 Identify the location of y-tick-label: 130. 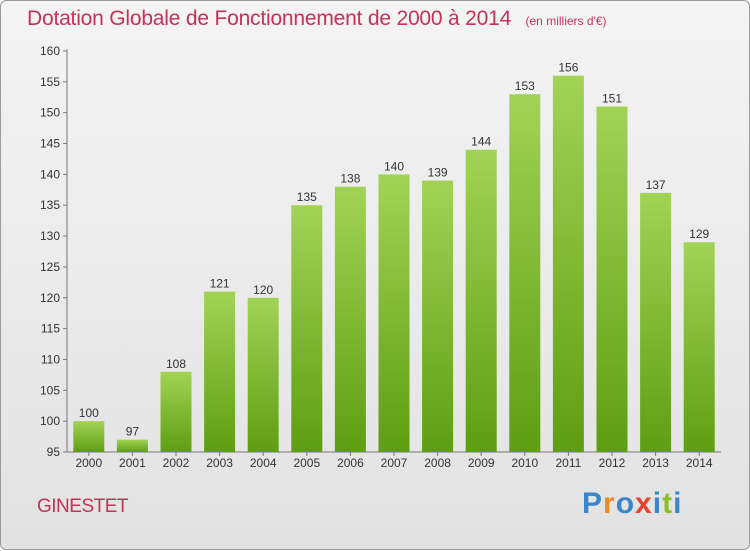
(50, 236).